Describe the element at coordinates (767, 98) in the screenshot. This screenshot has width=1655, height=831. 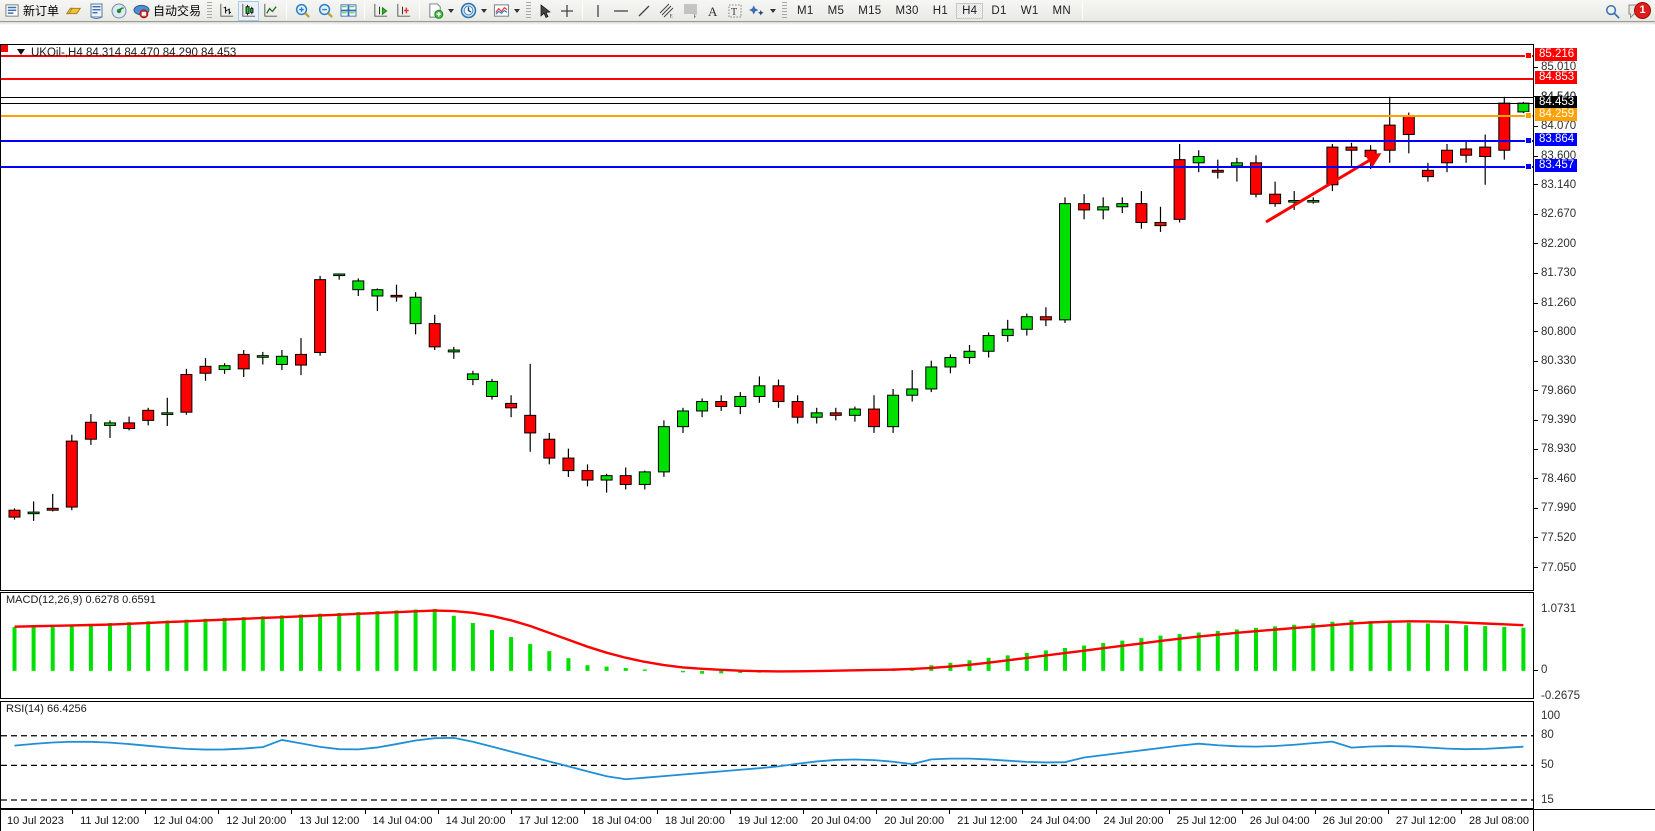
I see `level-line-` at that location.